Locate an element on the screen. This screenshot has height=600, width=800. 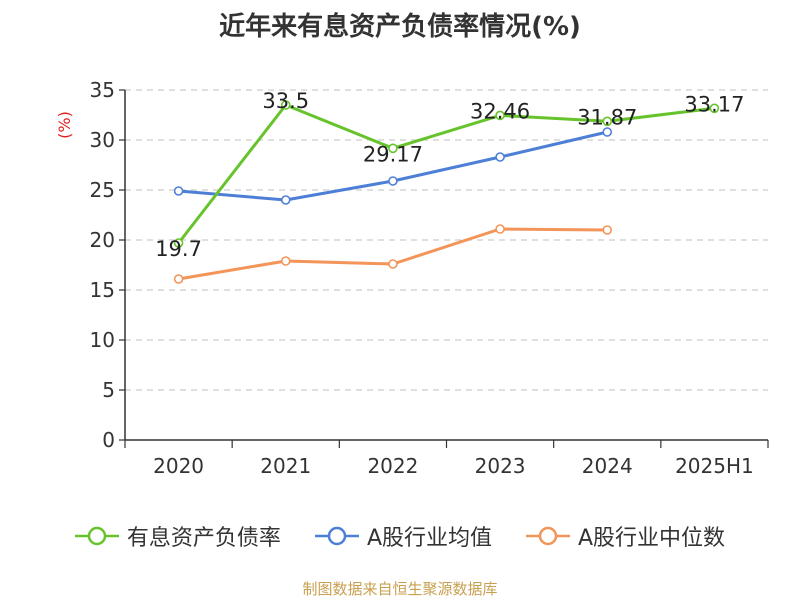
x-tick-label: 2021 is located at coordinates (285, 466).